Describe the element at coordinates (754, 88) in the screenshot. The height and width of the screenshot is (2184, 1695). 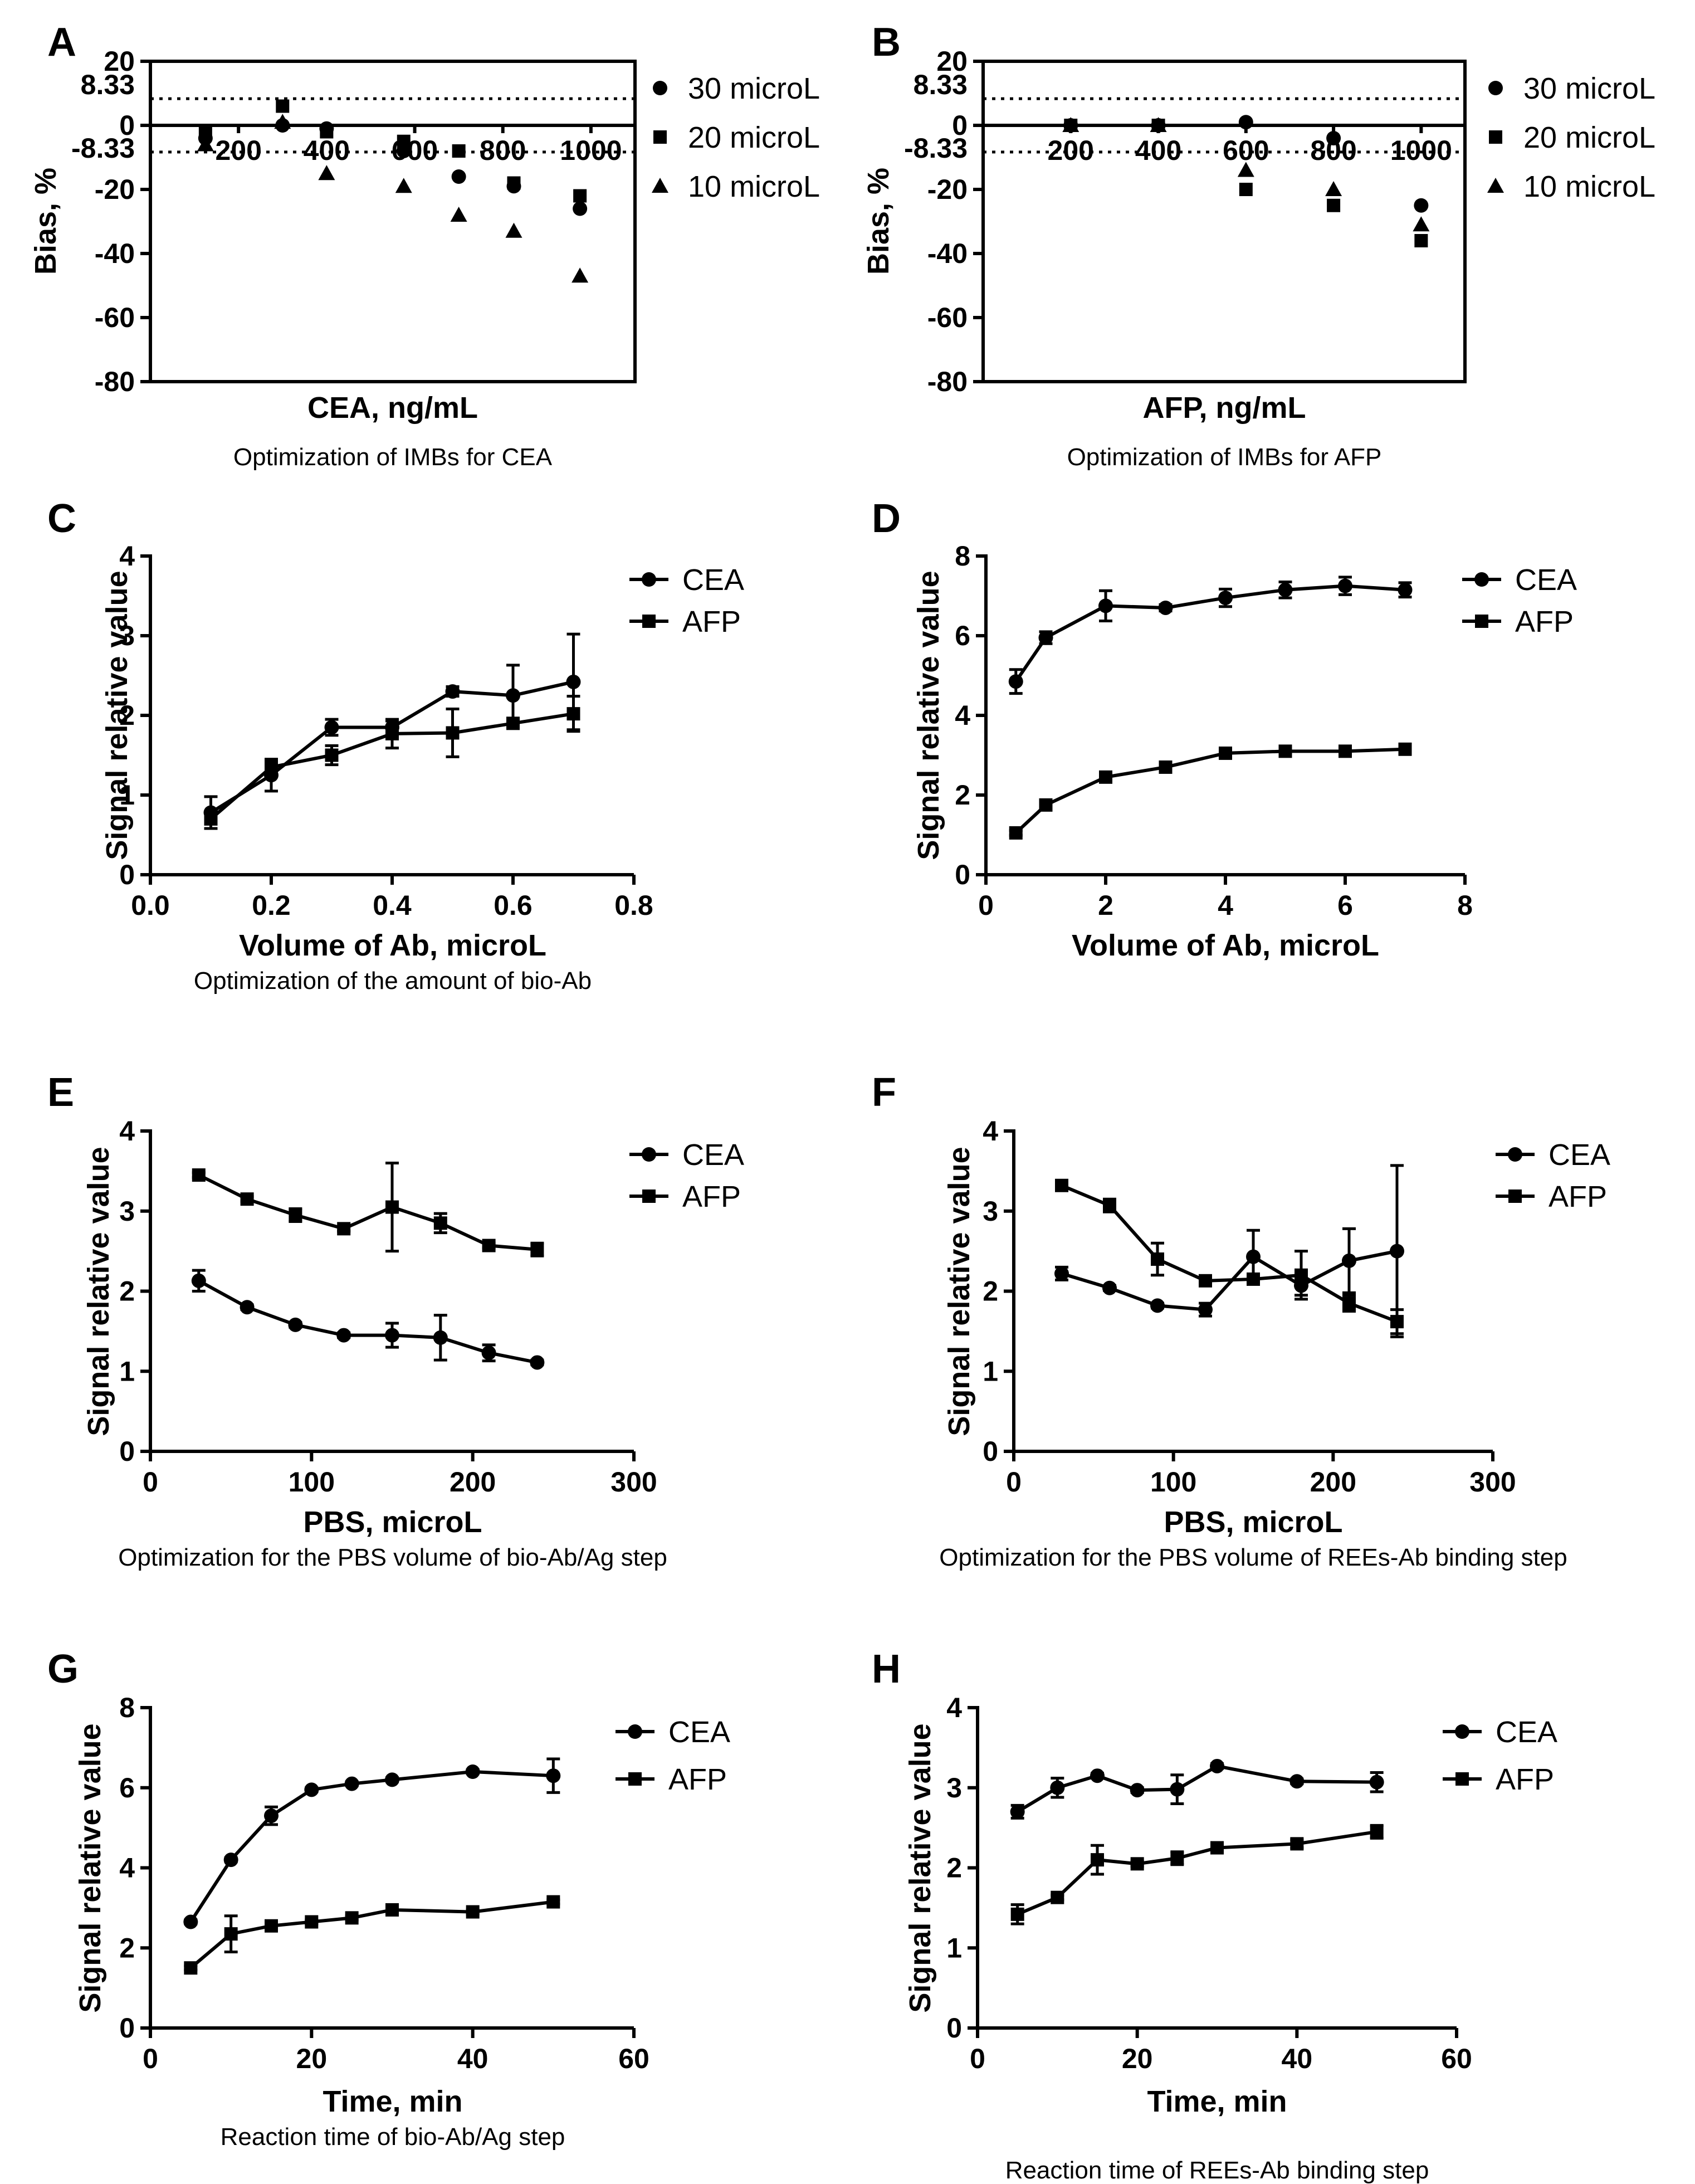
I see `legend-label: 30 microL` at that location.